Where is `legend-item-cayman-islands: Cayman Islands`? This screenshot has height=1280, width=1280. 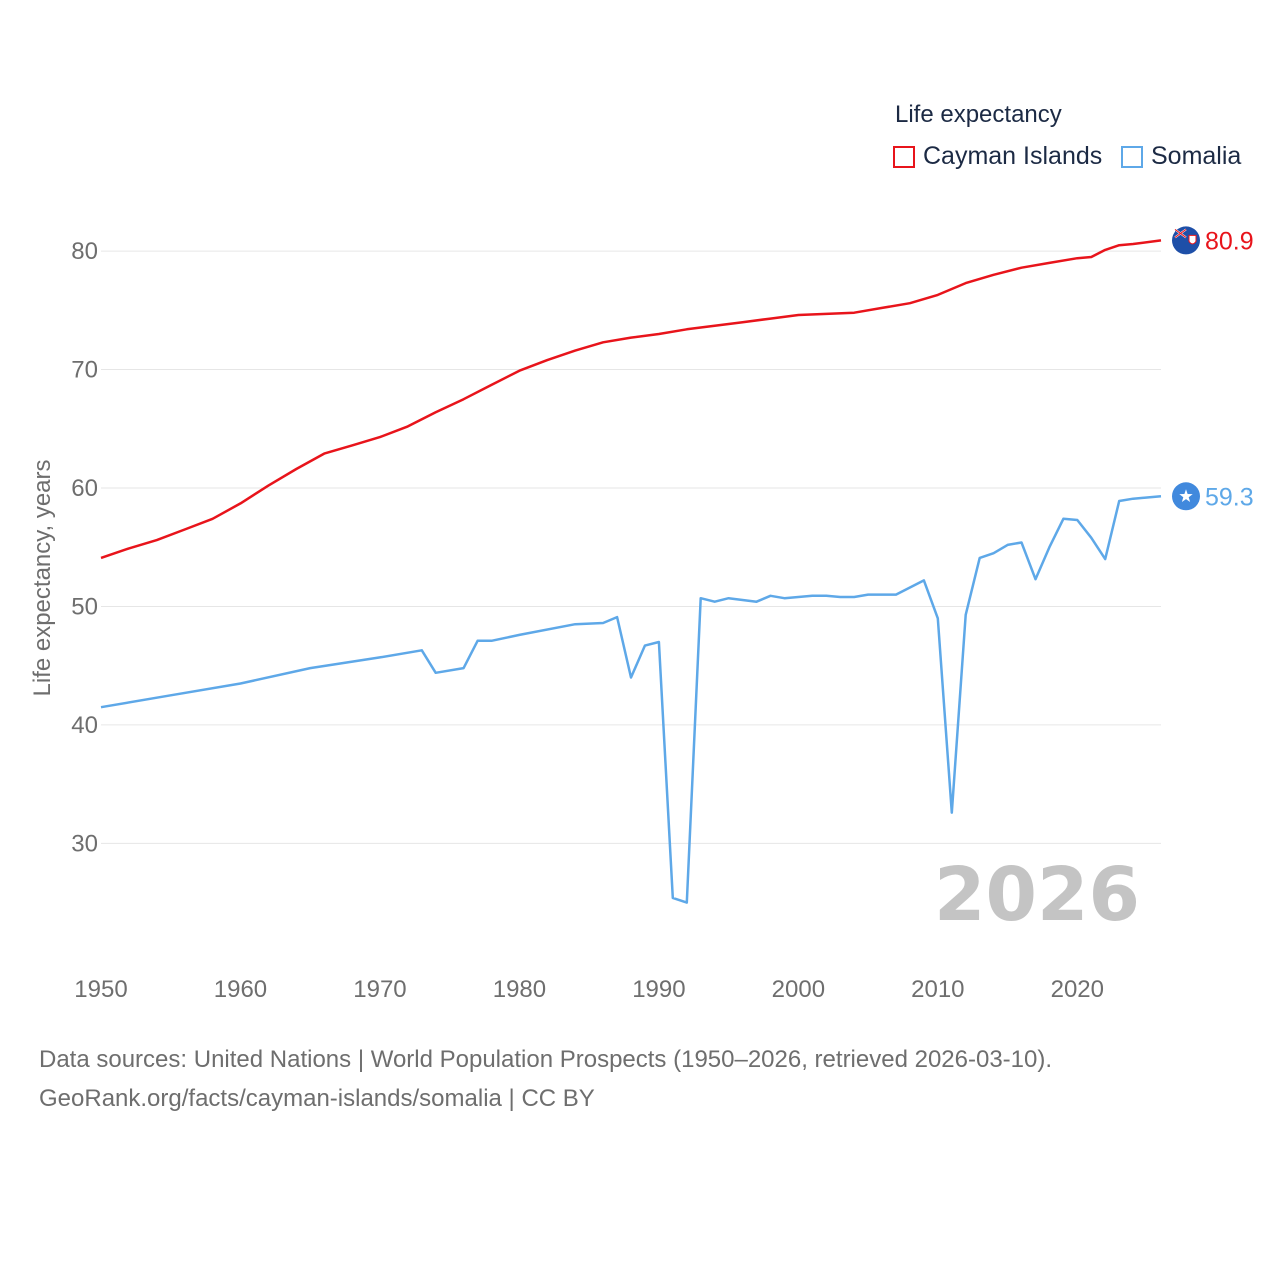
legend-item-cayman-islands: Cayman Islands is located at coordinates (997, 156).